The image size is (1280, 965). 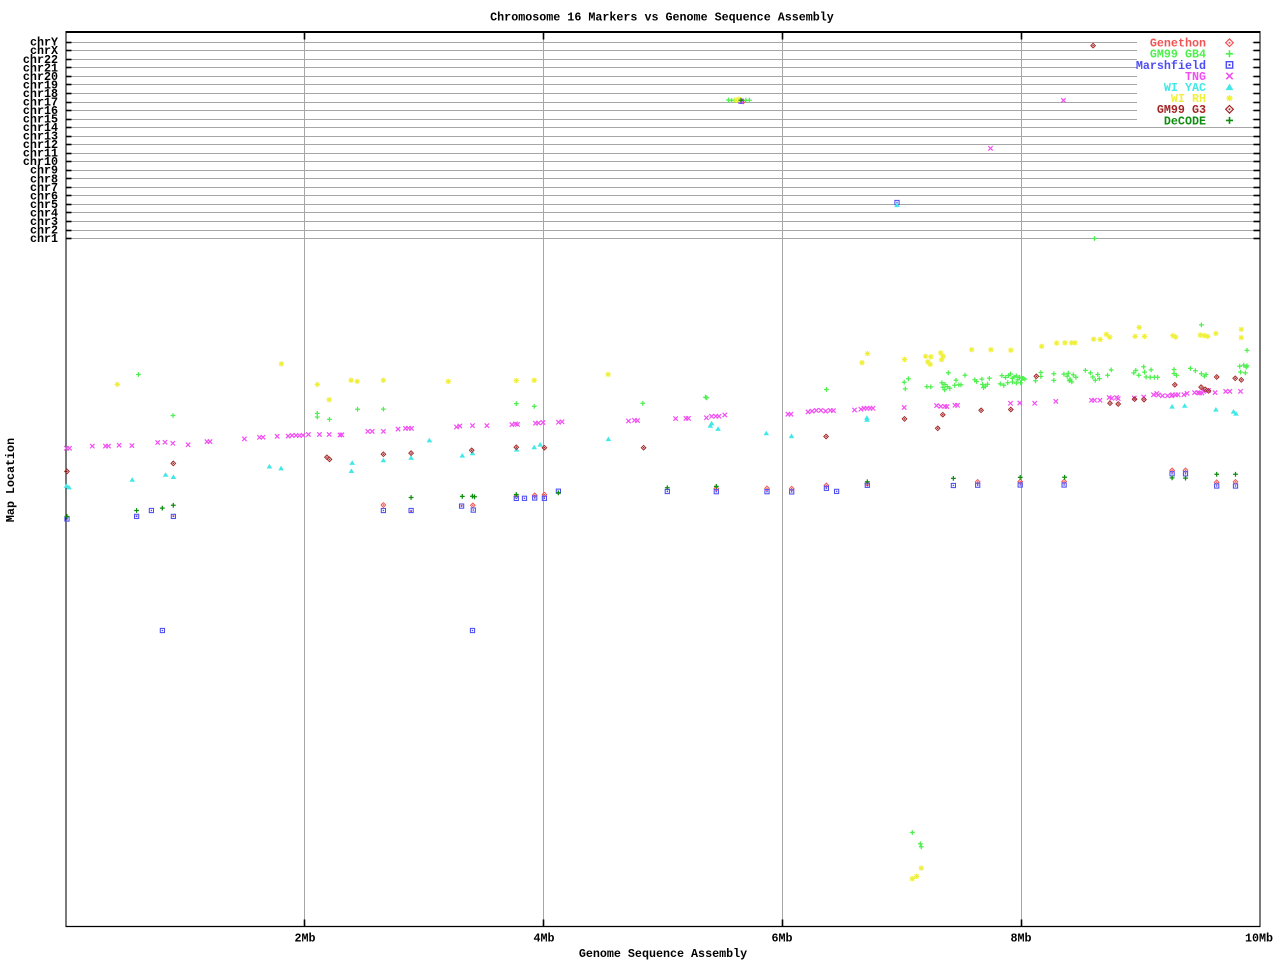 I want to click on svg-text: chr15, so click(x=40, y=120).